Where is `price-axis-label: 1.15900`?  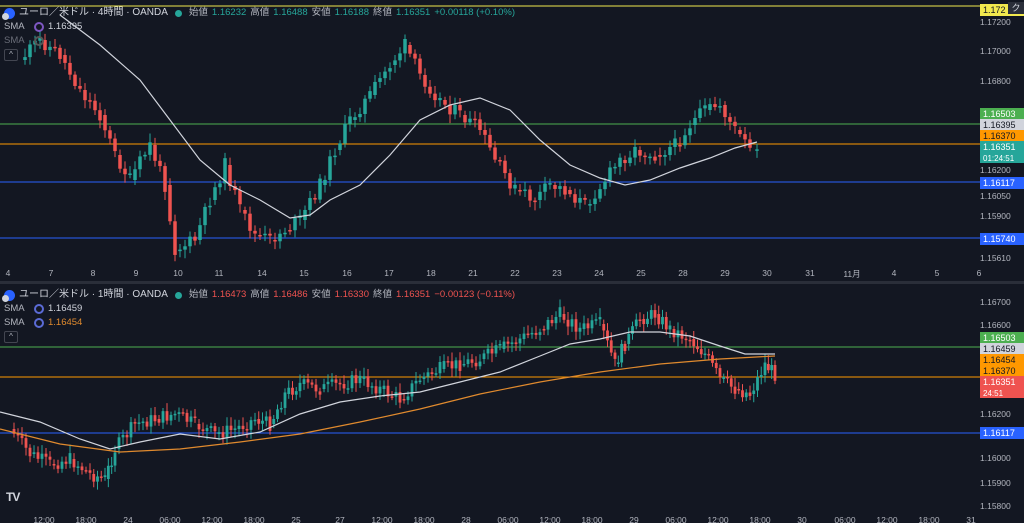
price-axis-label: 1.15900 is located at coordinates (995, 483).